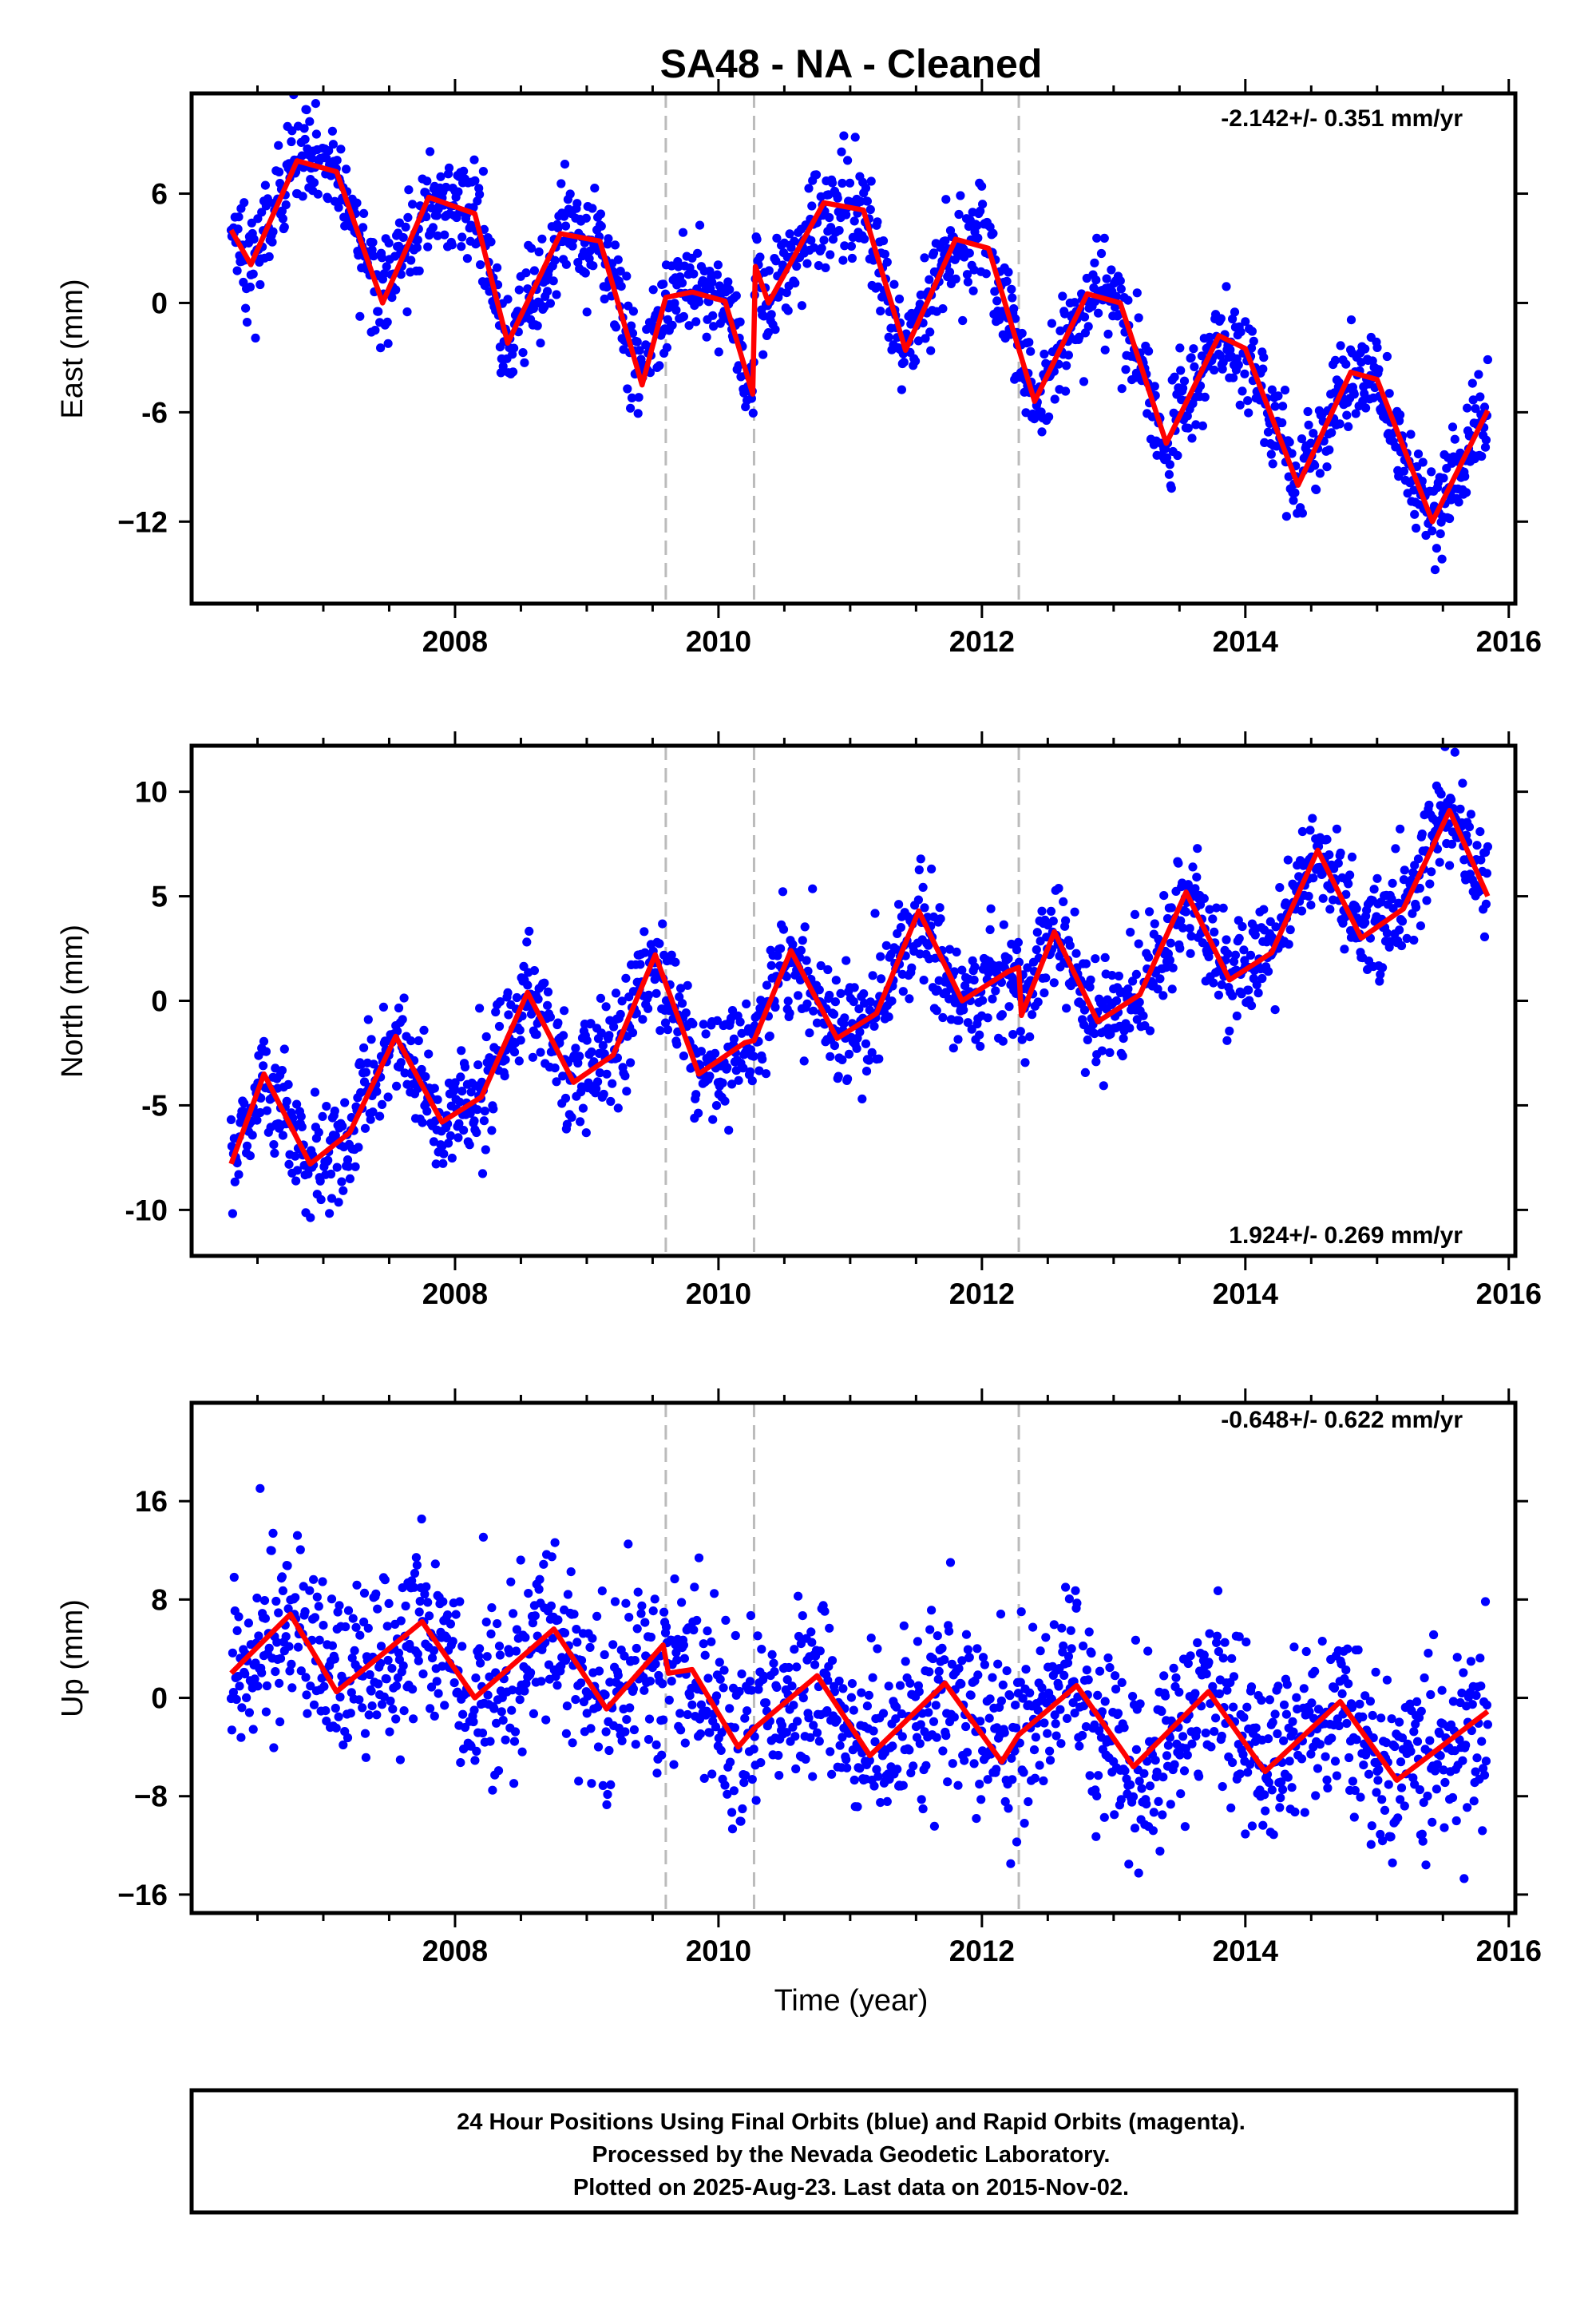 The height and width of the screenshot is (2317, 1596). Describe the element at coordinates (154, 1105) in the screenshot. I see `north-y-tick-label: -5` at that location.